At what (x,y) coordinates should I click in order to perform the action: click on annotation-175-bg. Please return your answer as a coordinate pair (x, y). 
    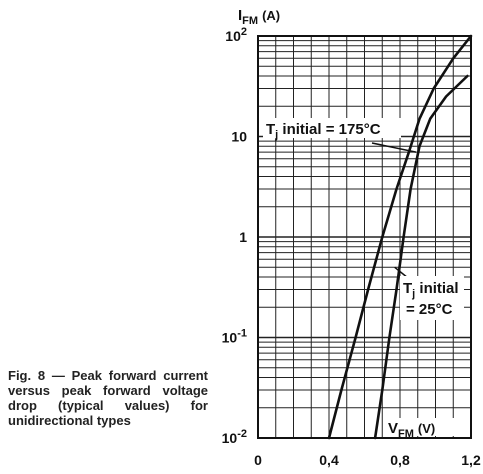
    Looking at the image, I should click on (332, 128).